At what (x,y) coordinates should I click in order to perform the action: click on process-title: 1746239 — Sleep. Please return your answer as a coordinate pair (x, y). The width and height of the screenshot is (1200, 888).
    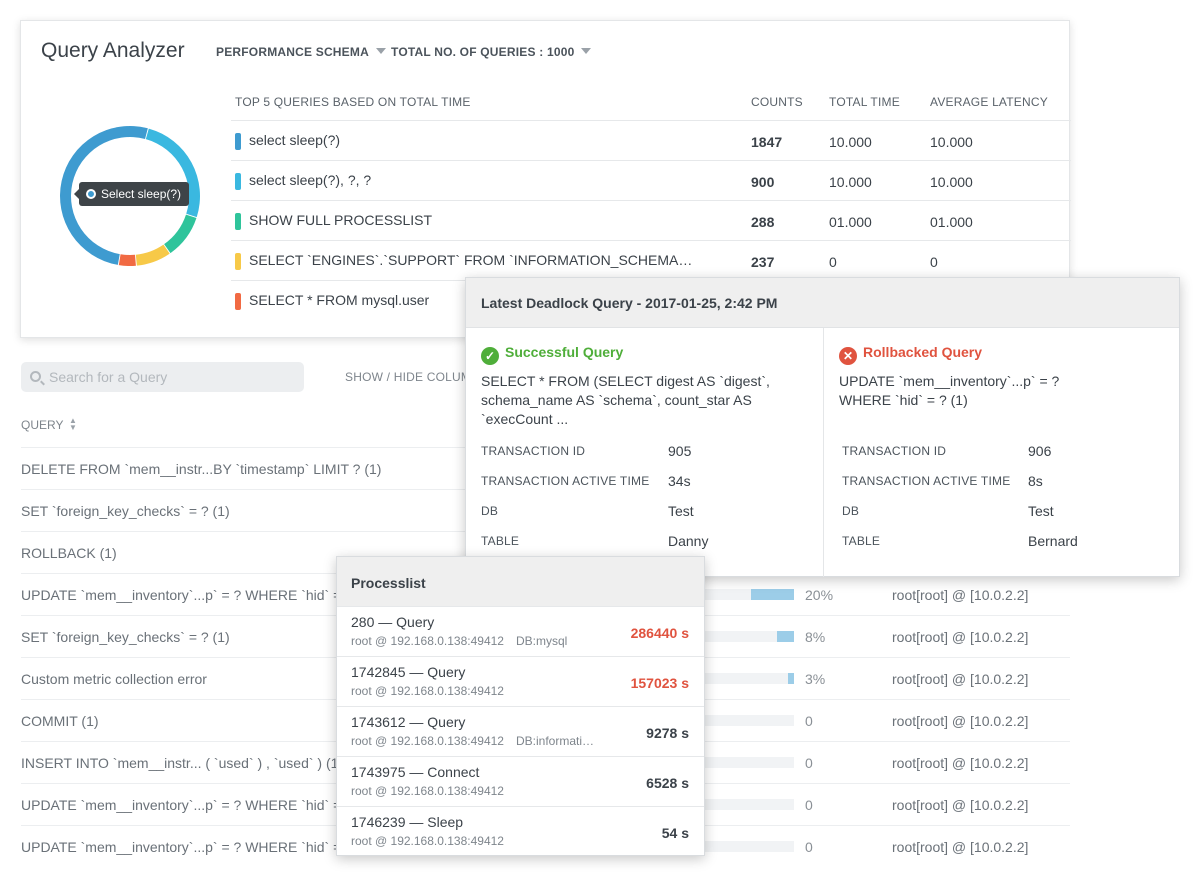
    Looking at the image, I should click on (407, 822).